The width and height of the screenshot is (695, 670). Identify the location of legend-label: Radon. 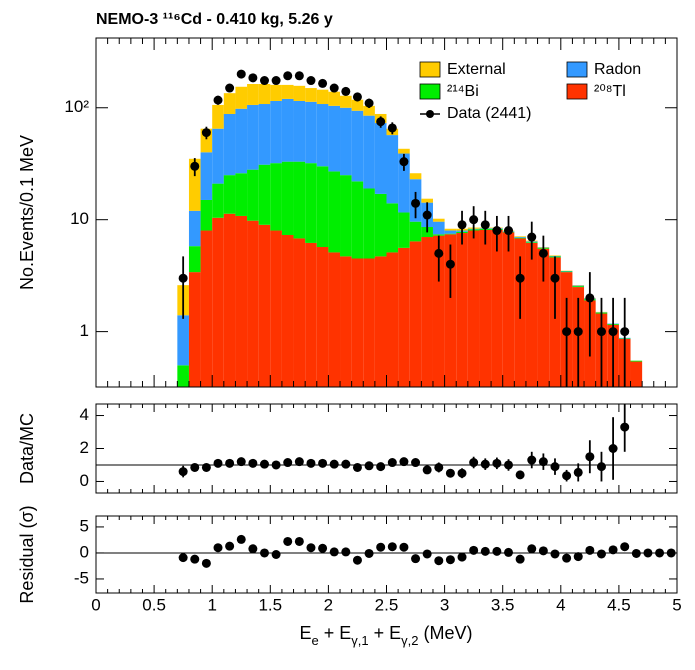
(617, 69).